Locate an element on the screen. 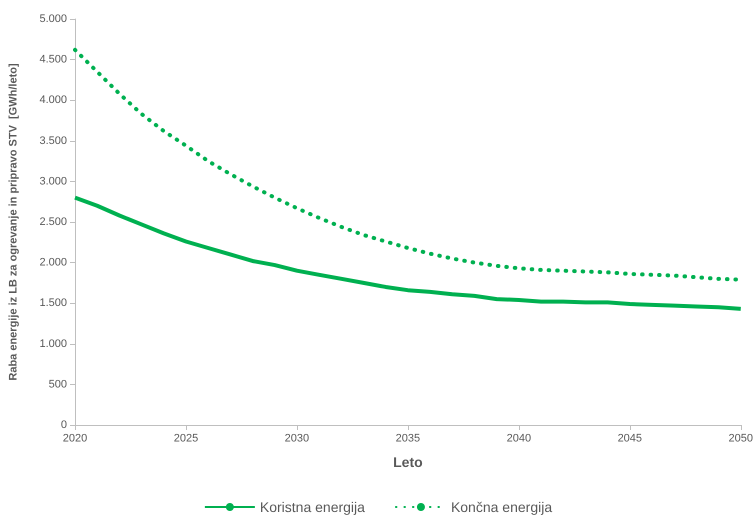 This screenshot has height=521, width=756. y-tick-label: 0 is located at coordinates (63, 425).